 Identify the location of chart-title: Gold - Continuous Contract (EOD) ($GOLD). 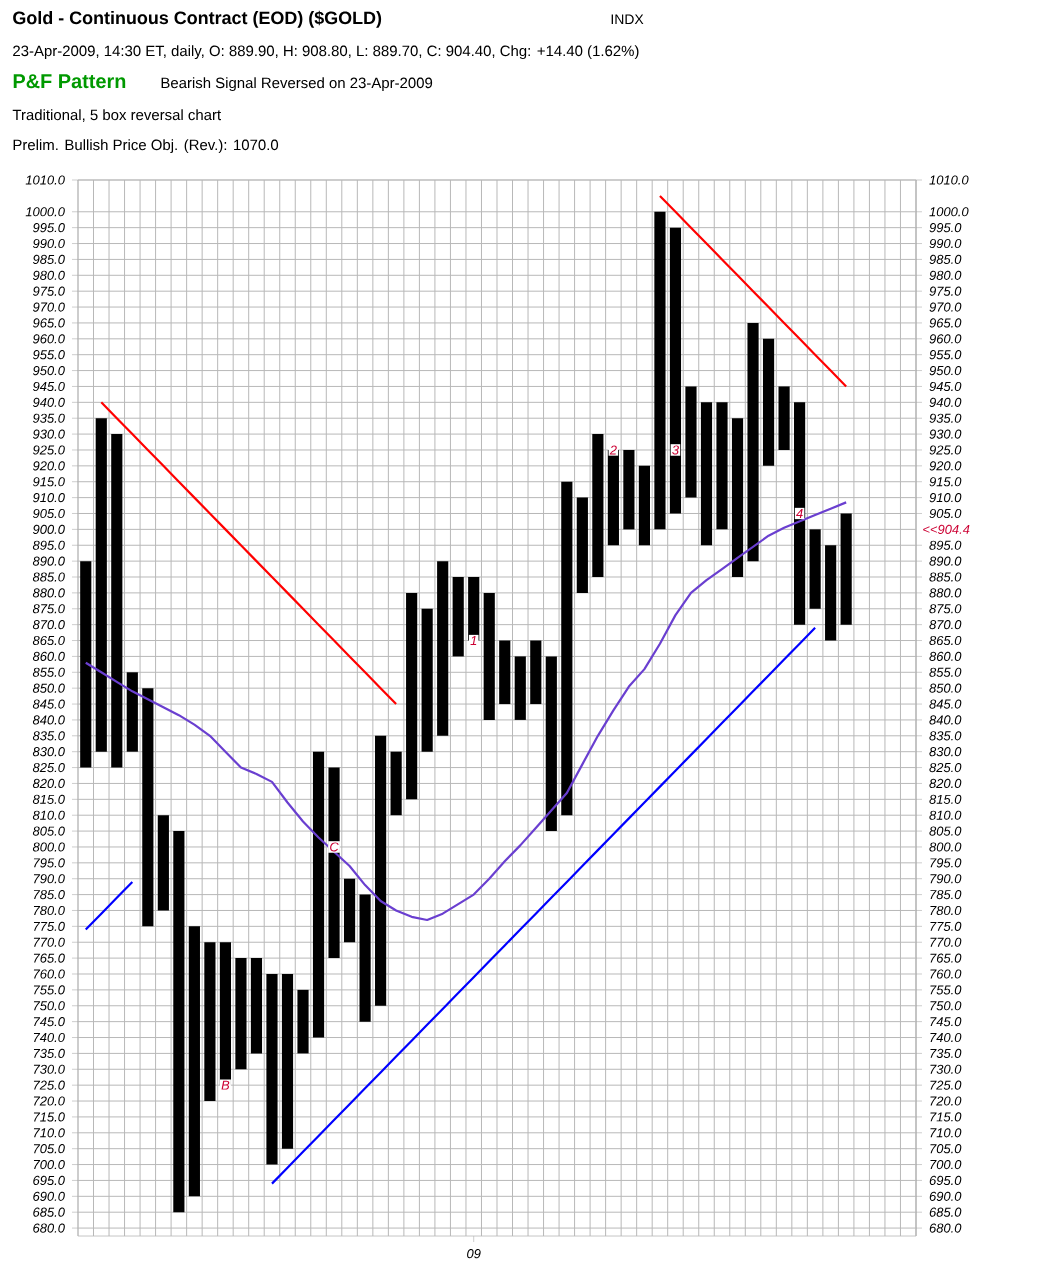
(197, 19).